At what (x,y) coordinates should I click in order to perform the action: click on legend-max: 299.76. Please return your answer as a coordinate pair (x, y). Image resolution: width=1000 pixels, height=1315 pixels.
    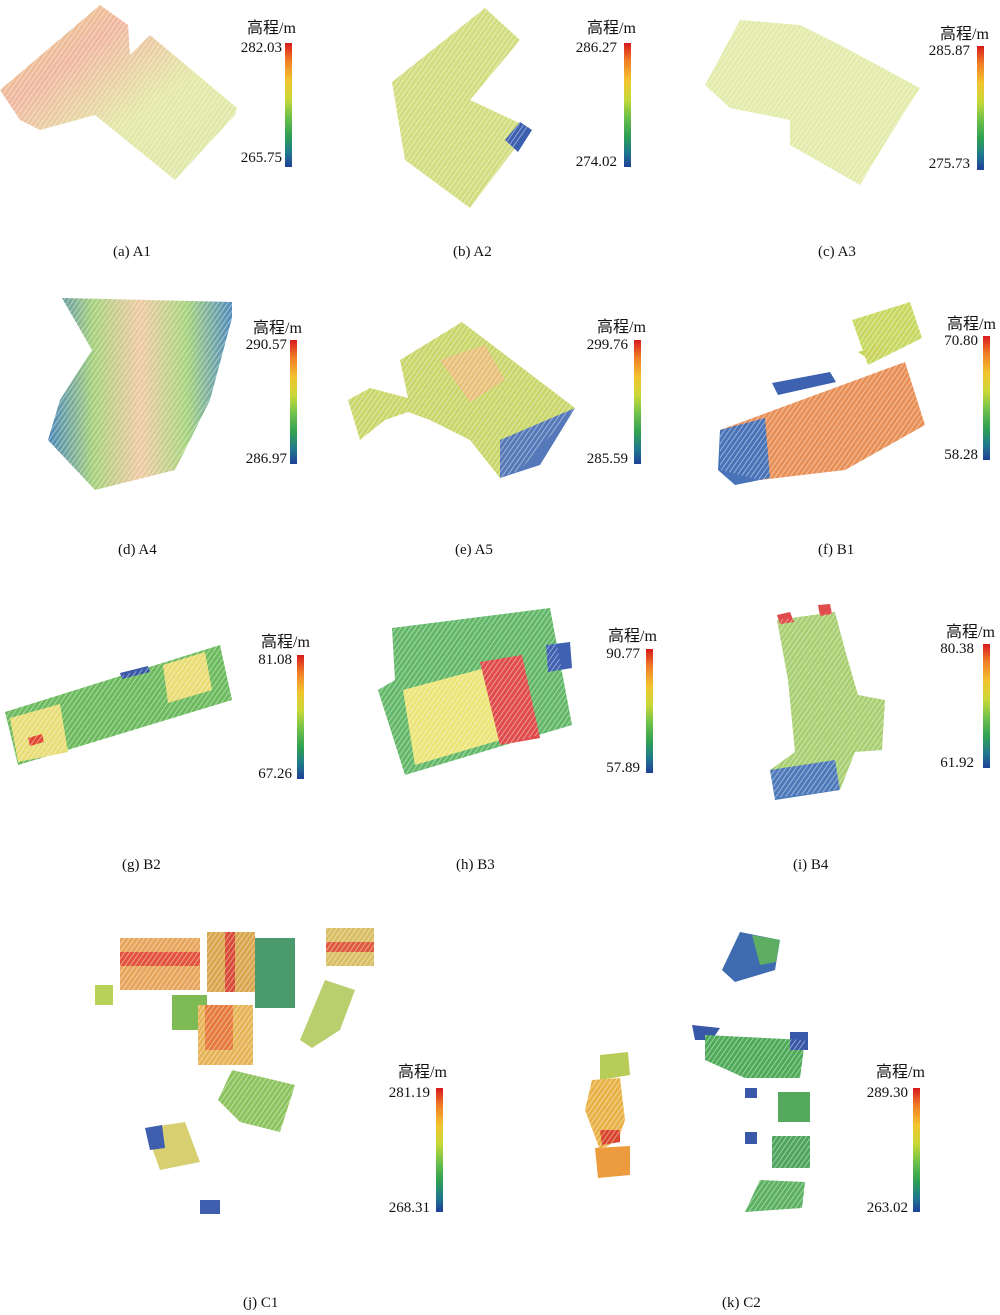
    Looking at the image, I should click on (607, 345).